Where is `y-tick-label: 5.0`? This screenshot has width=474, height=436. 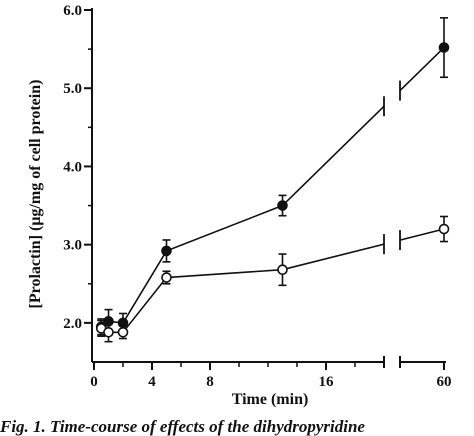 y-tick-label: 5.0 is located at coordinates (72, 89).